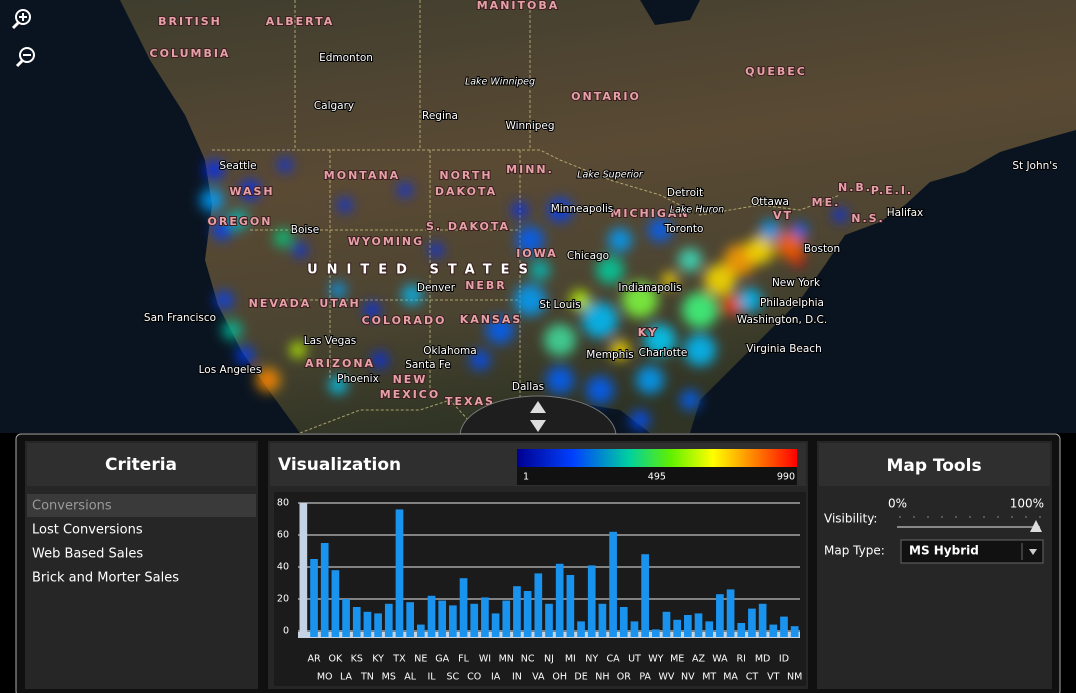  I want to click on map-type-dropdown, so click(972, 551).